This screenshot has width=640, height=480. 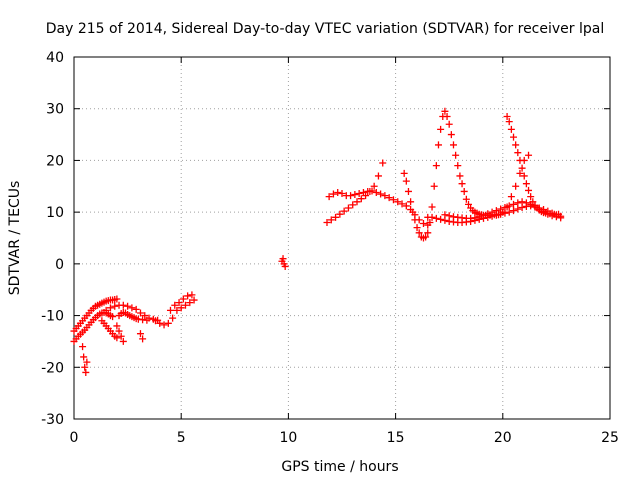 I want to click on y-tick-label: -20, so click(x=52, y=368).